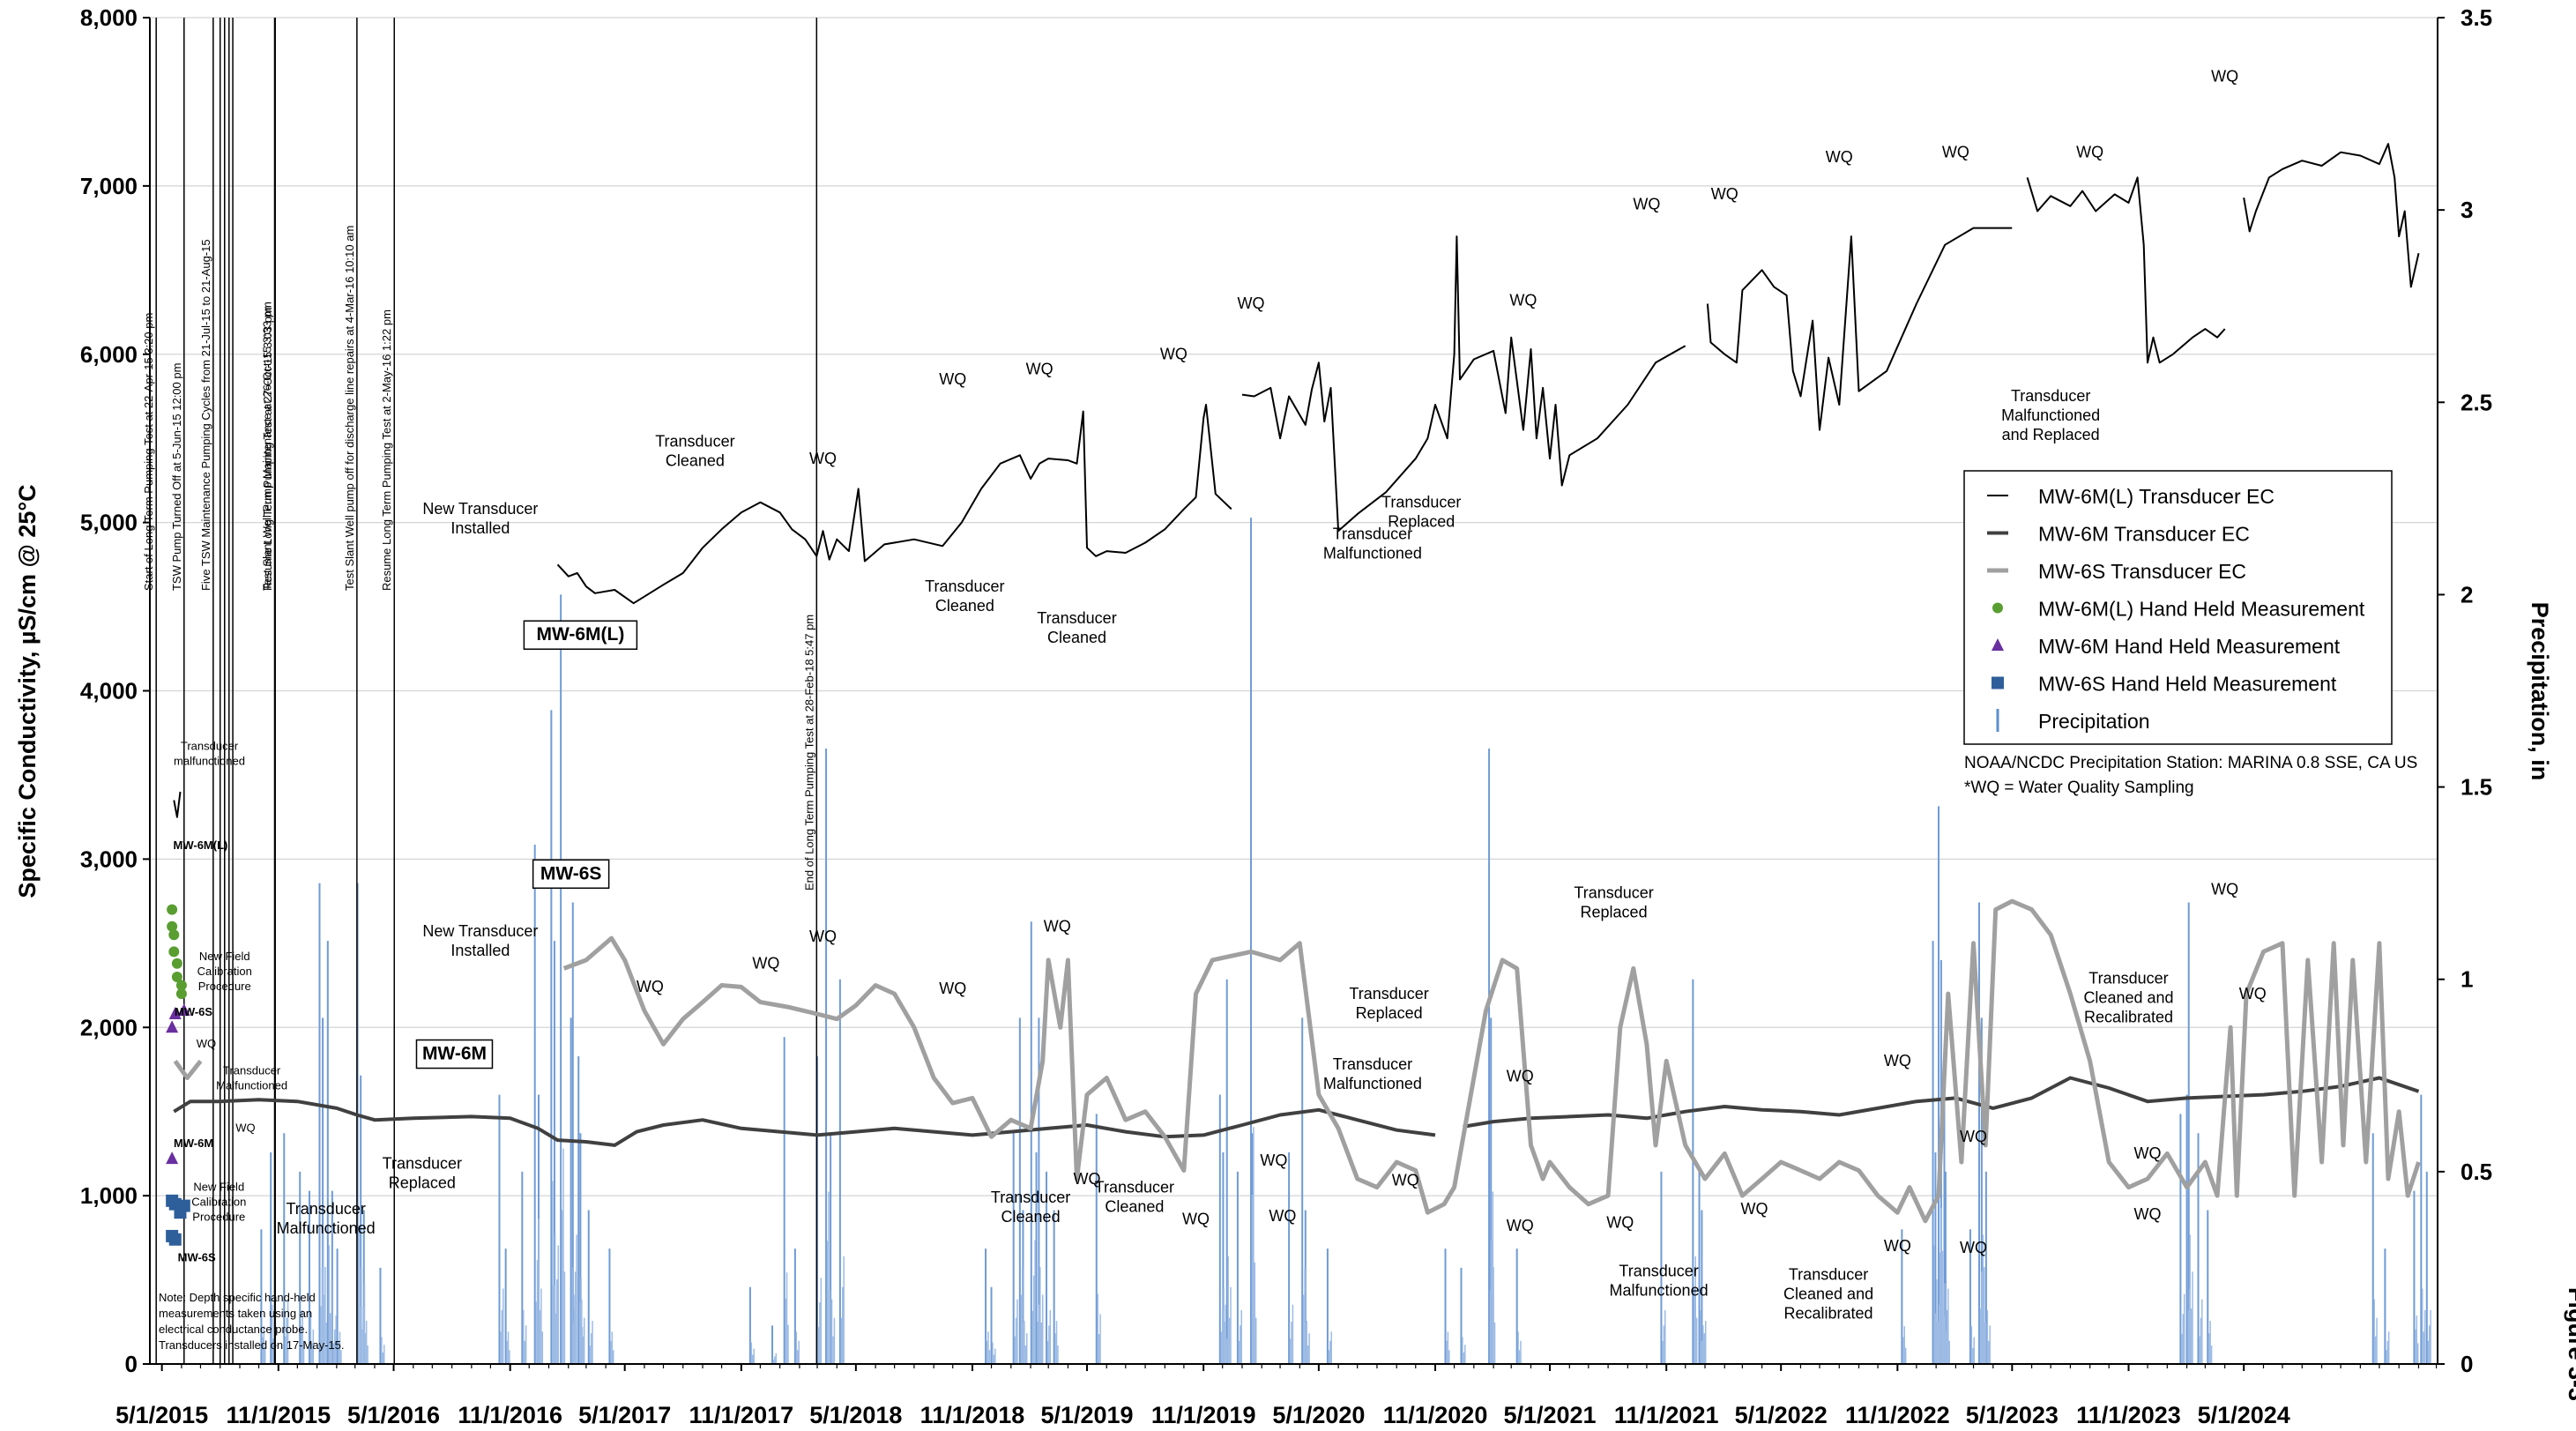 The height and width of the screenshot is (1431, 2576). What do you see at coordinates (176, 477) in the screenshot?
I see `event-label: TSW Pump Turned Off at 5-Jun-15 12:00 pm` at bounding box center [176, 477].